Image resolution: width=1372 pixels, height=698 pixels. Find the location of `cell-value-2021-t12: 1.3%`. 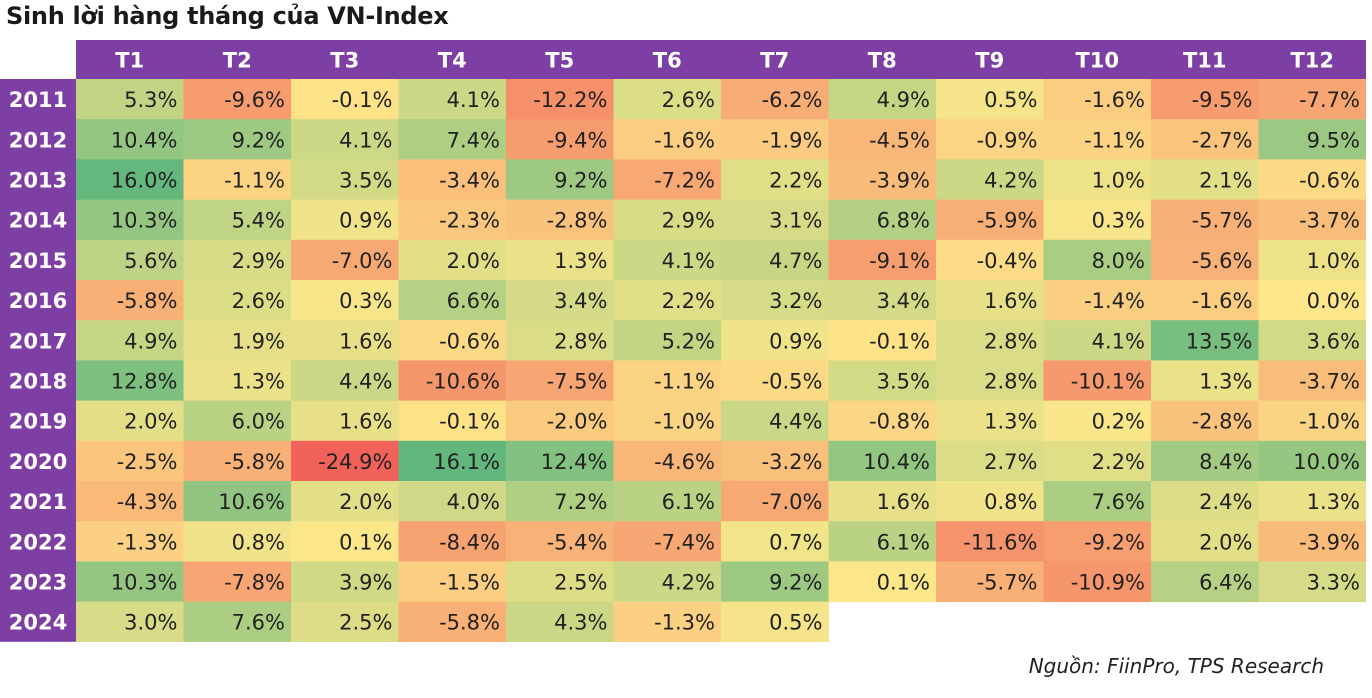

cell-value-2021-t12: 1.3% is located at coordinates (1333, 502).